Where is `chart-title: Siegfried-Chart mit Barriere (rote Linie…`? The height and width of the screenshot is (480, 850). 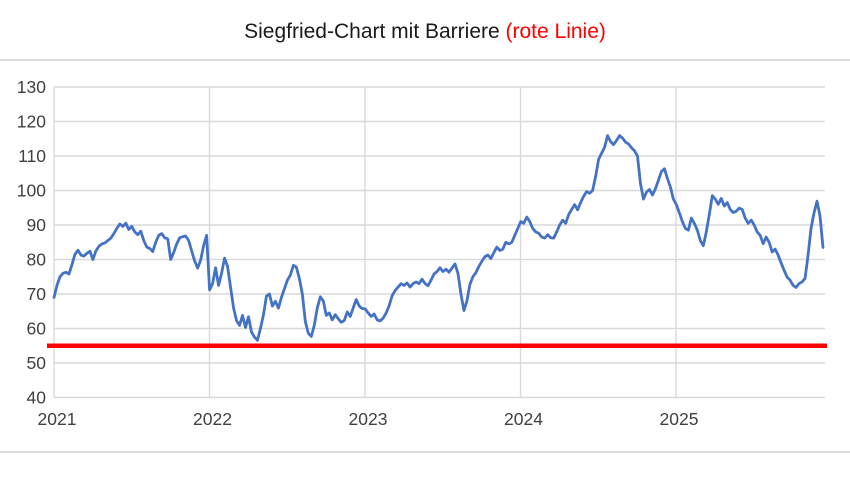
chart-title: Siegfried-Chart mit Barriere (rote Linie… is located at coordinates (425, 32).